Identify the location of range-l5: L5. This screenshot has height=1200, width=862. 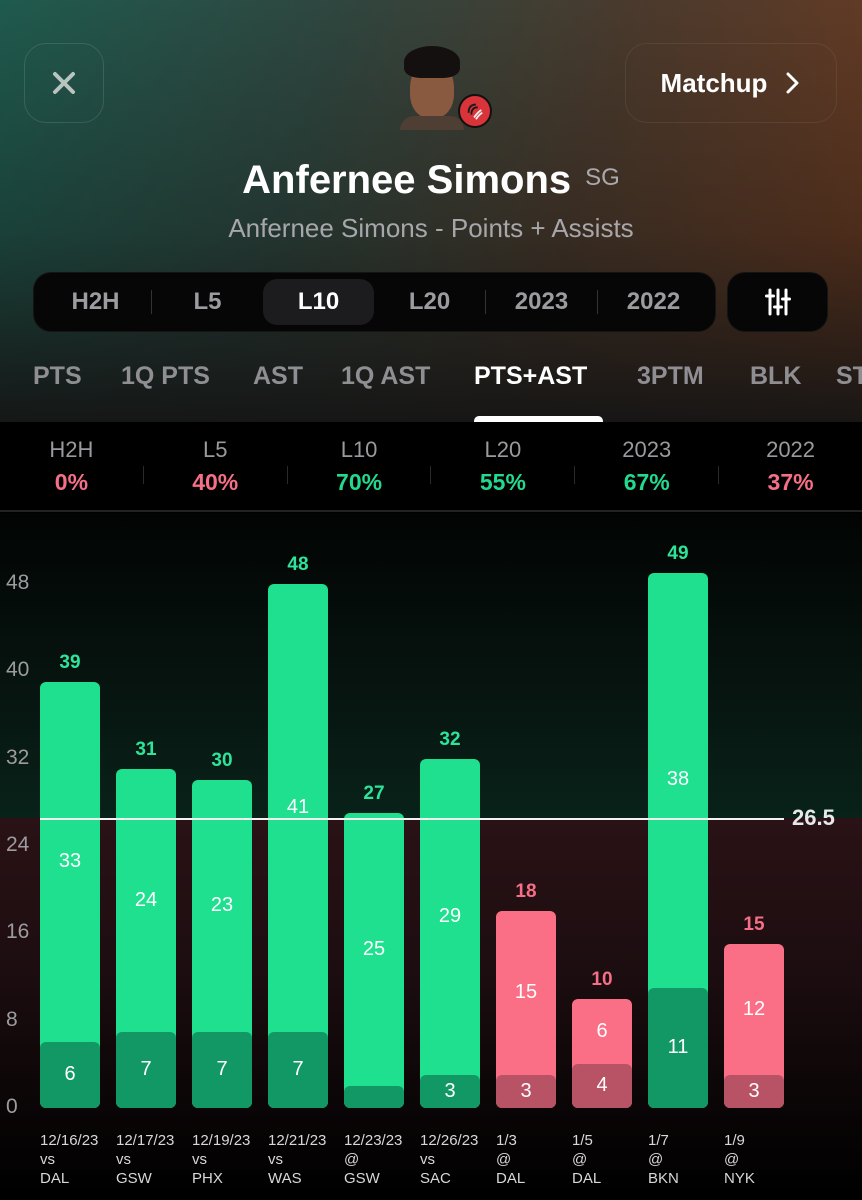
(207, 301).